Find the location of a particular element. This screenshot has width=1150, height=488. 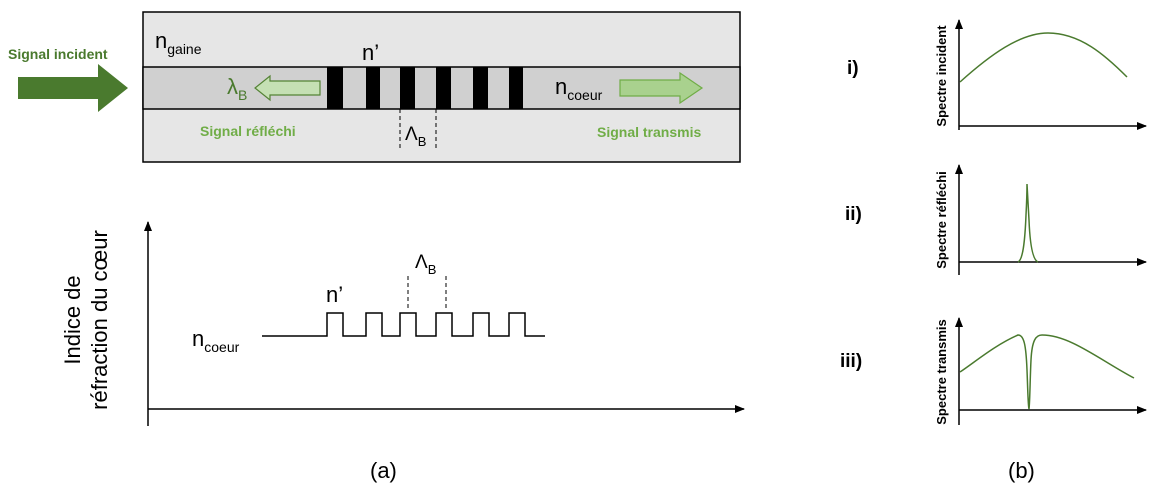

lambda-b-label: λB is located at coordinates (237, 88).